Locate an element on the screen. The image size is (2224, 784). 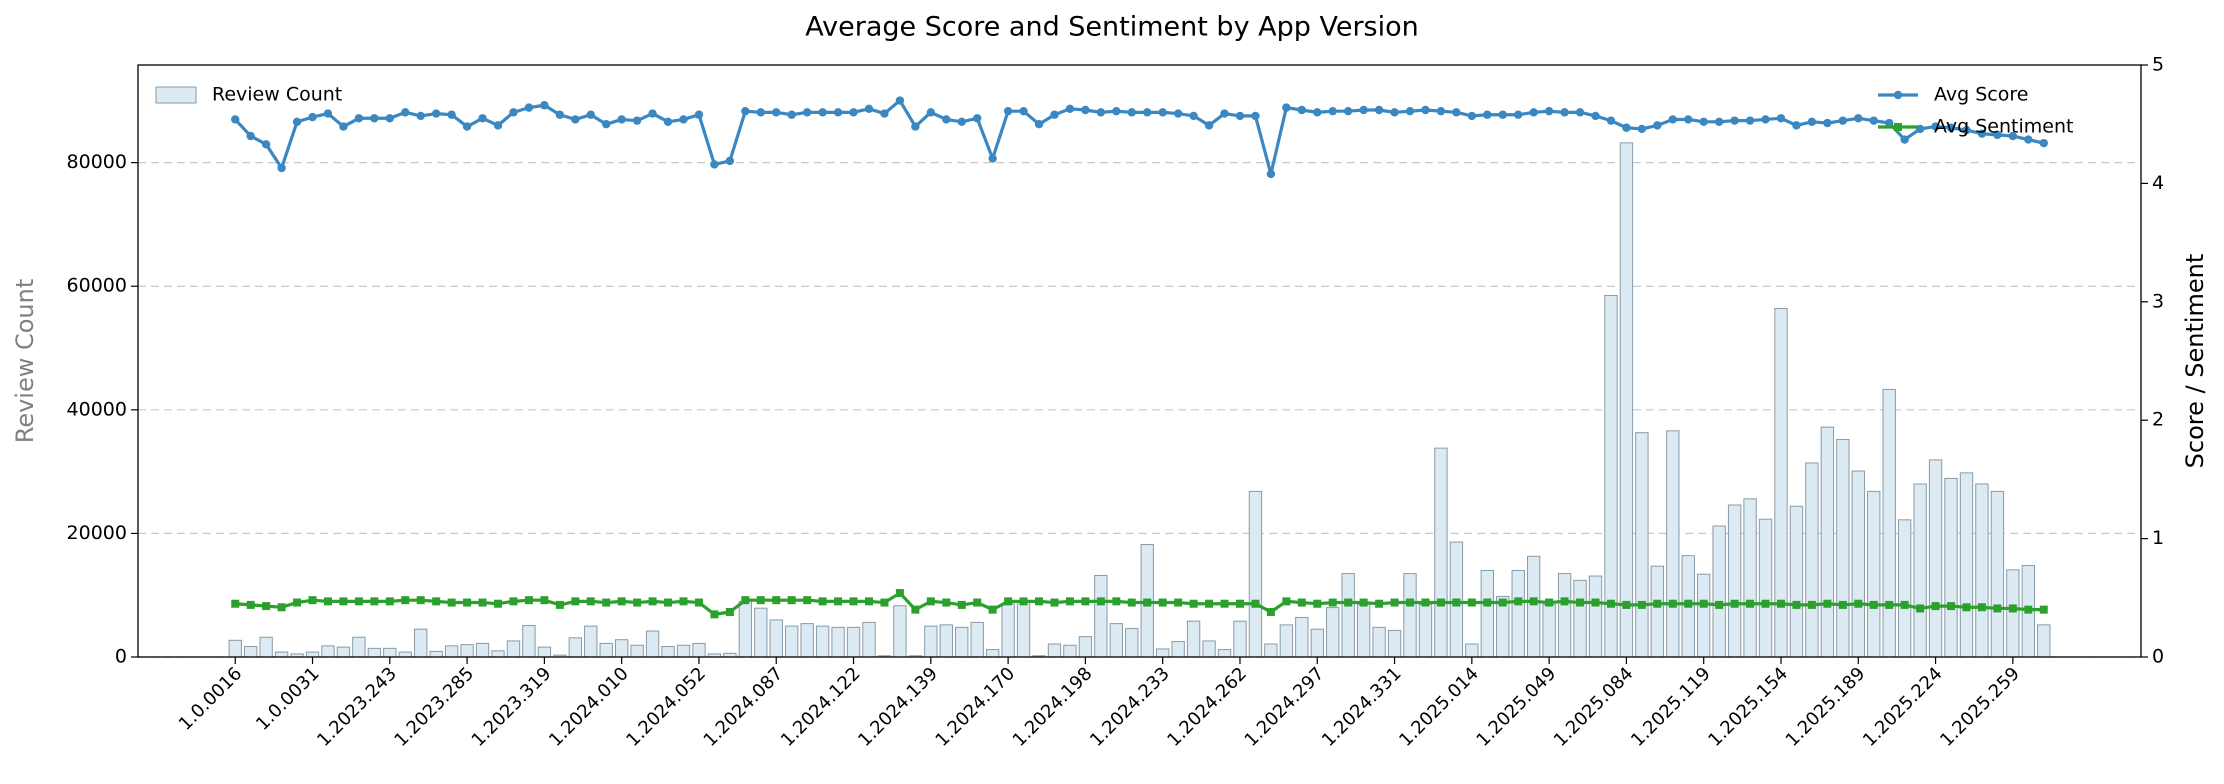
y2-tick-label: 3 is located at coordinates (2158, 301).